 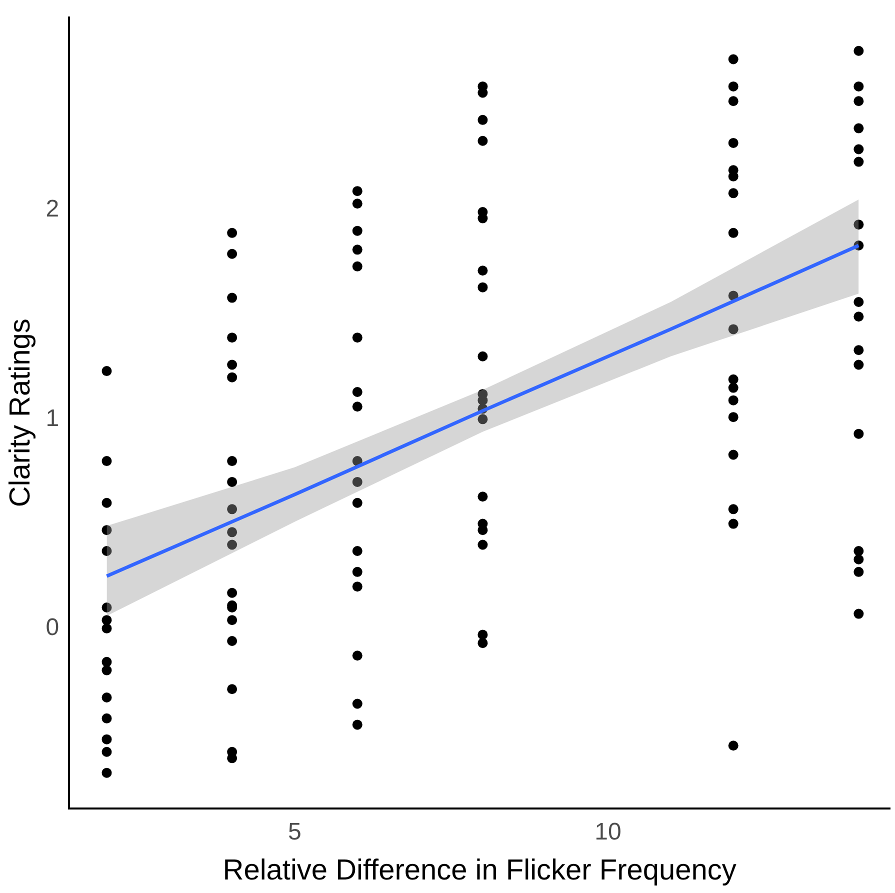 I want to click on x-tick-label: 5, so click(x=295, y=832).